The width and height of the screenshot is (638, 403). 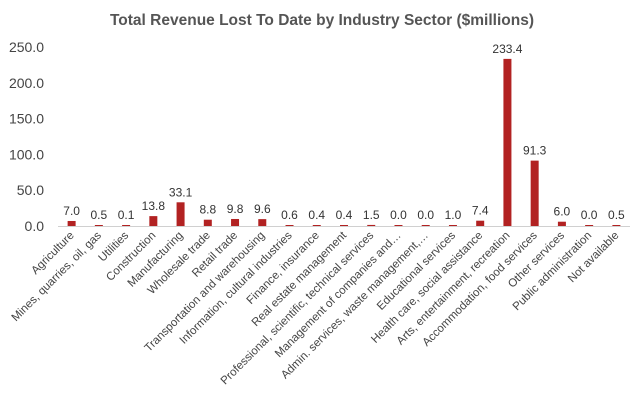 What do you see at coordinates (26, 47) in the screenshot?
I see `y-tick-label: 250.0` at bounding box center [26, 47].